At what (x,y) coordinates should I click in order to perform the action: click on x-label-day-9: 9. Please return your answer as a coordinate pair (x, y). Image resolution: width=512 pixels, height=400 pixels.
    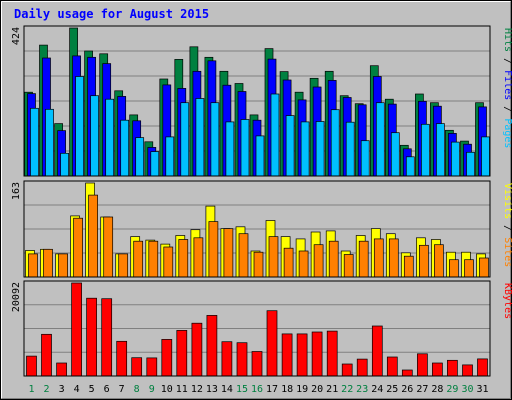
    Looking at the image, I should click on (152, 389).